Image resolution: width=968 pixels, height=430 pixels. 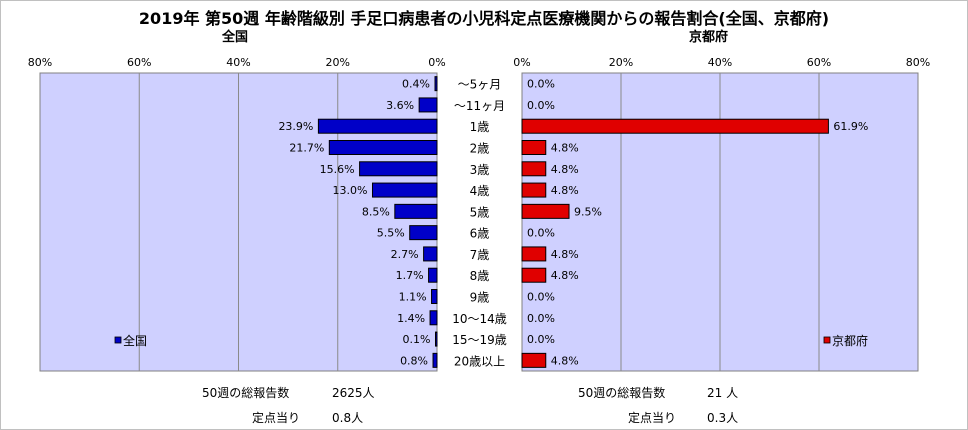 What do you see at coordinates (40, 62) in the screenshot?
I see `left-x-tick-label: 80%` at bounding box center [40, 62].